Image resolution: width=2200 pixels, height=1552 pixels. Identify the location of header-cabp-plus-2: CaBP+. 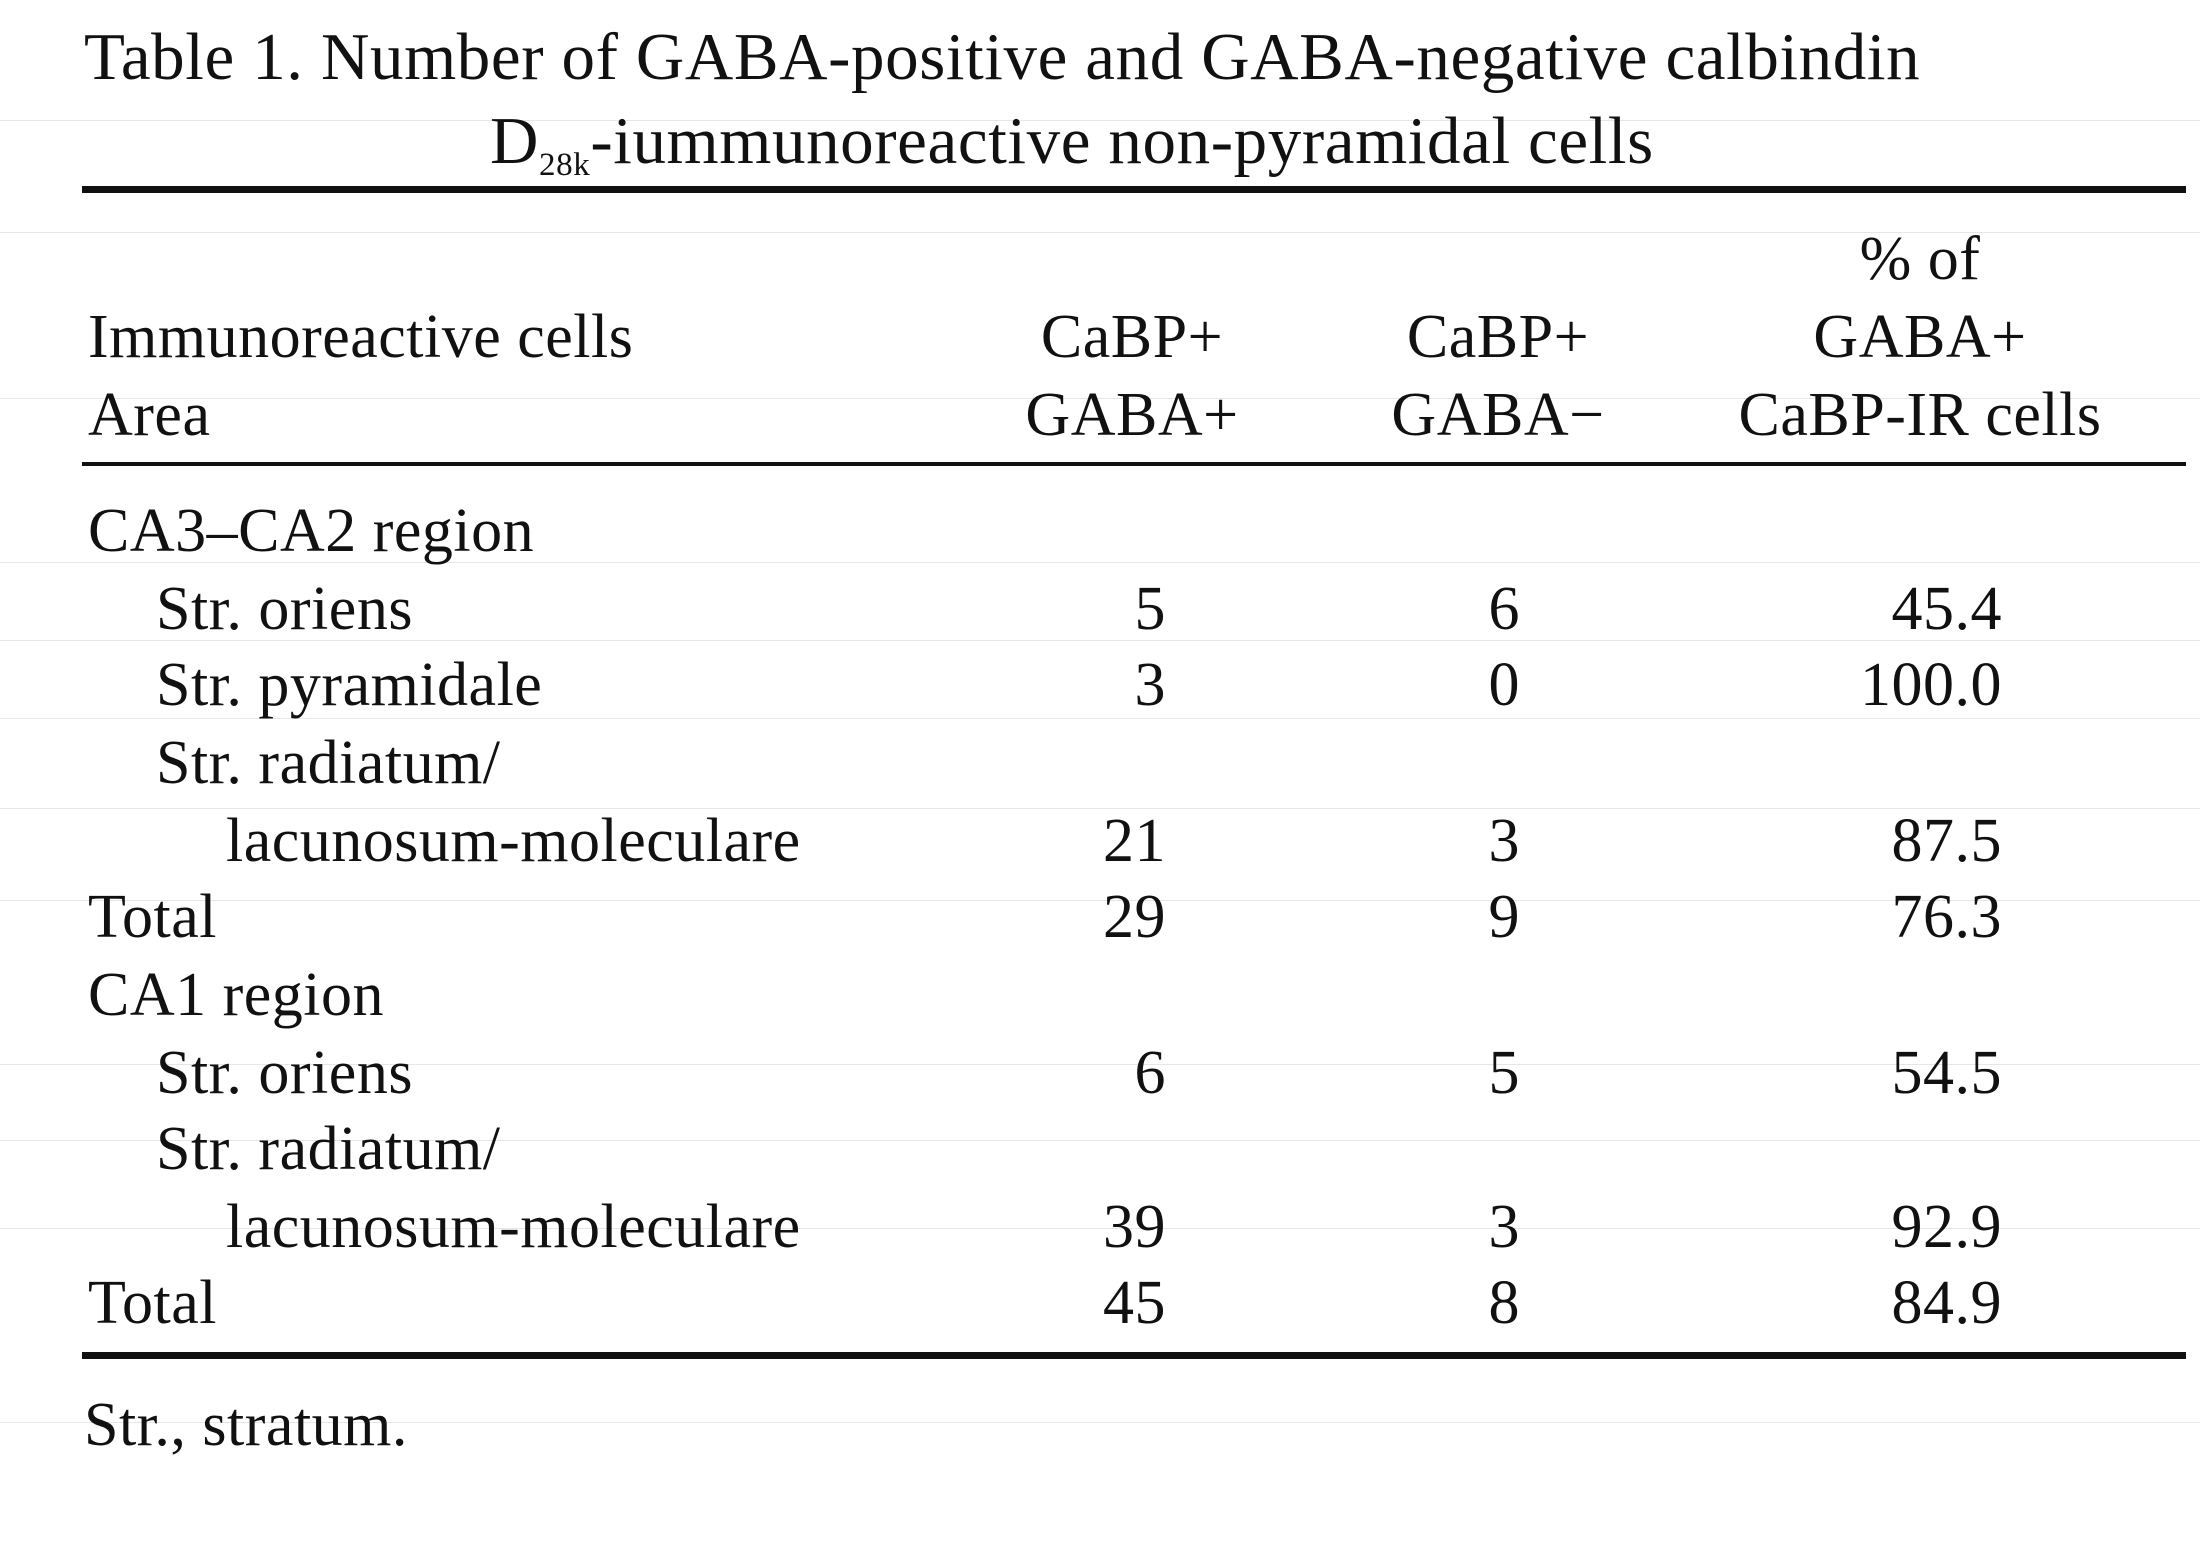
(1498, 337).